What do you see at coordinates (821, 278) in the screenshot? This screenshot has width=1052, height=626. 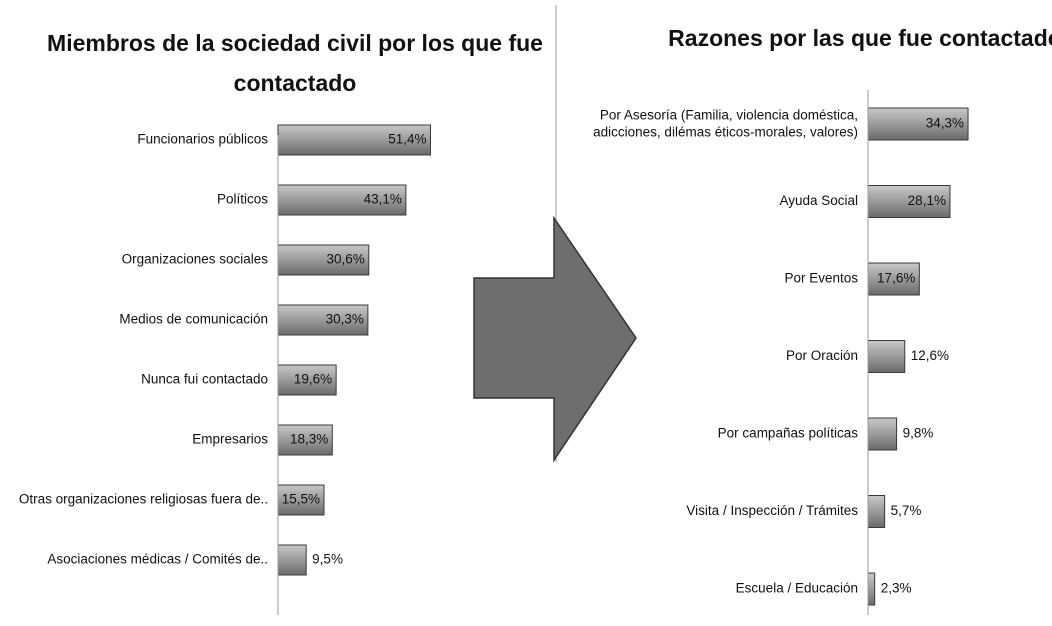 I see `category-label: Por Eventos` at bounding box center [821, 278].